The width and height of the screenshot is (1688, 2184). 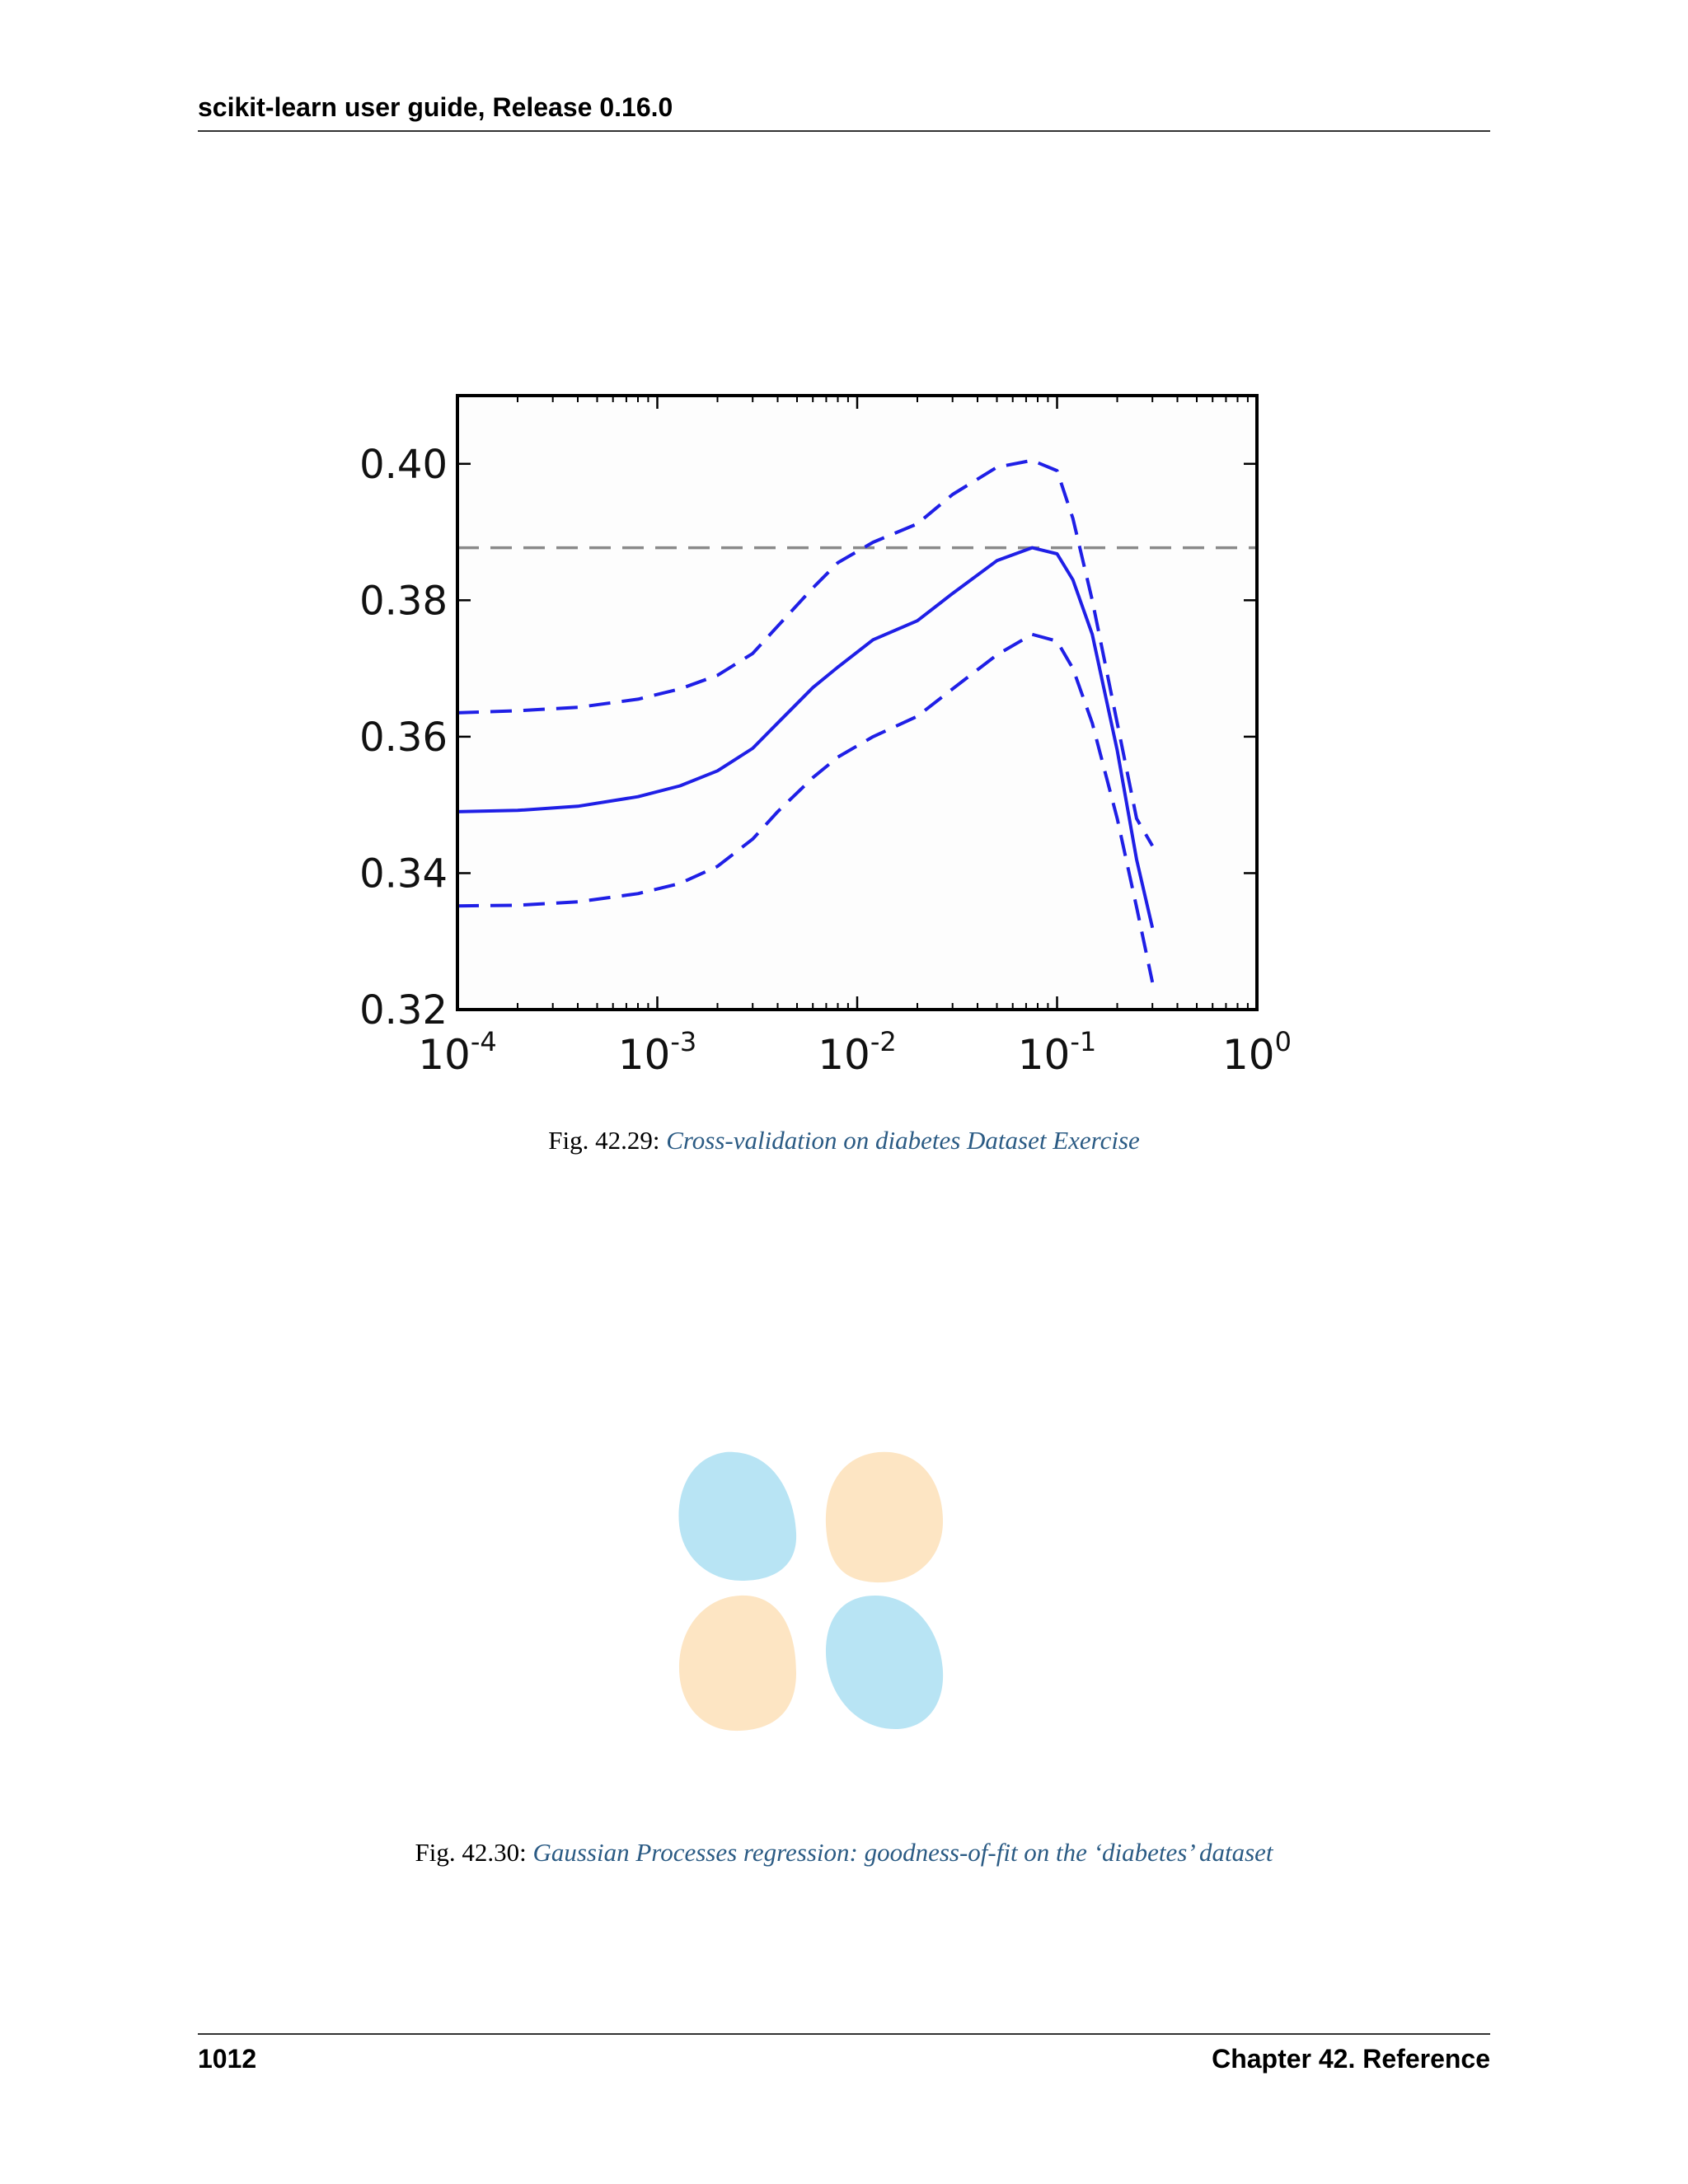 I want to click on running-header: scikit-learn user guide, Release 0.16.0, so click(x=435, y=107).